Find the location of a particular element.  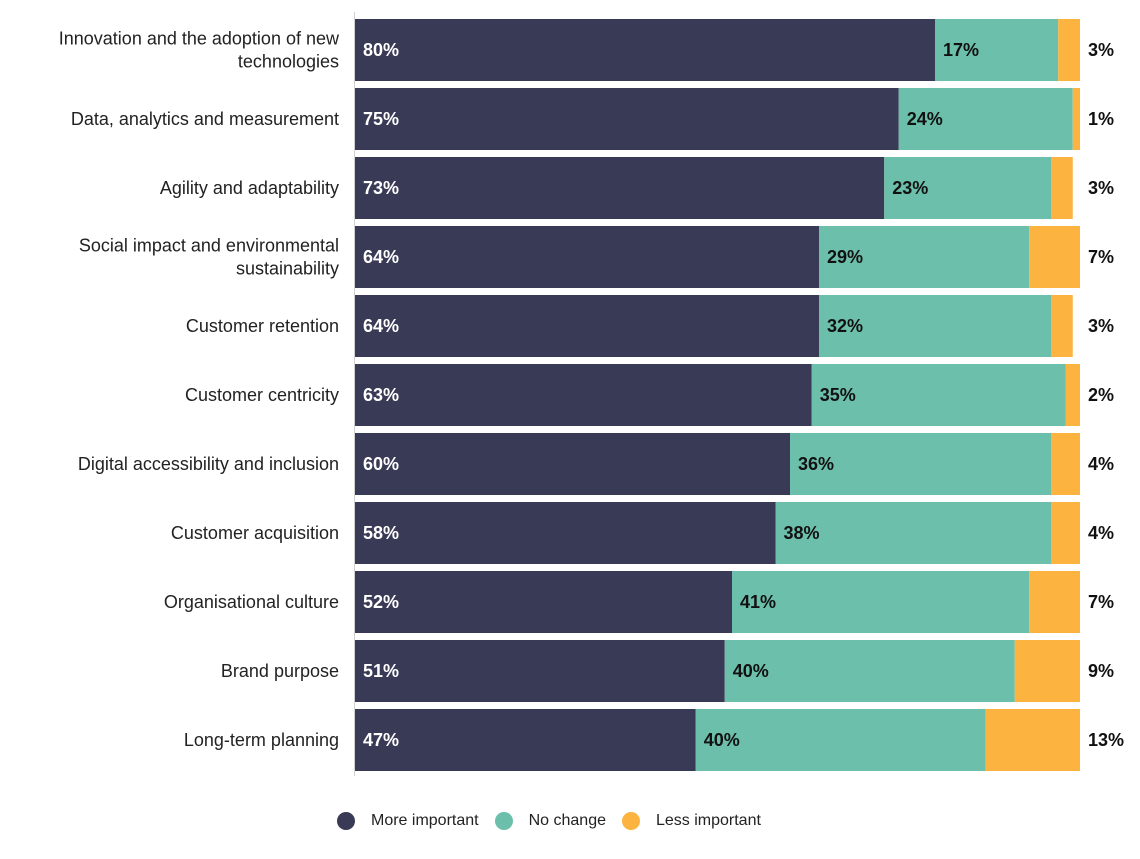

category-label: Agility and adaptability is located at coordinates (249, 188).